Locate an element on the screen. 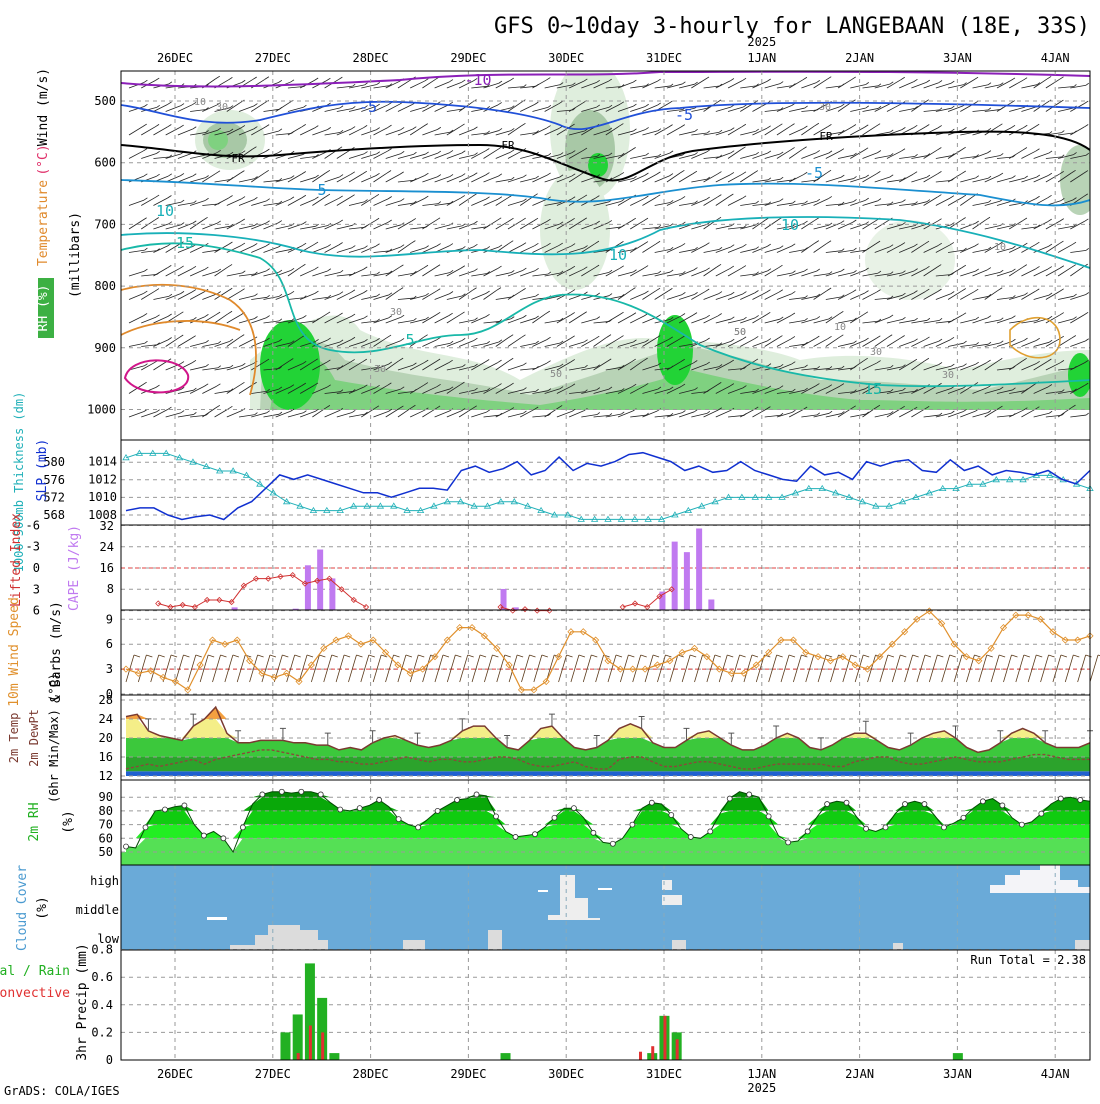 The width and height of the screenshot is (1100, 1104). precip-tick-label: 0.8 is located at coordinates (102, 950).